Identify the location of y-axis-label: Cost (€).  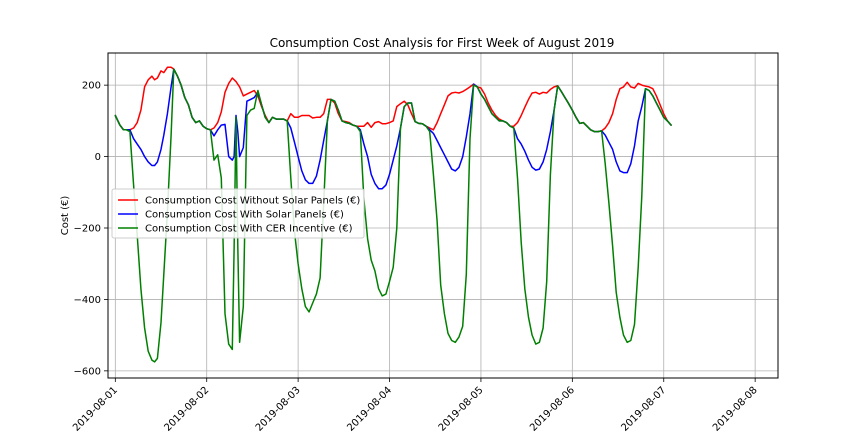
(65, 216).